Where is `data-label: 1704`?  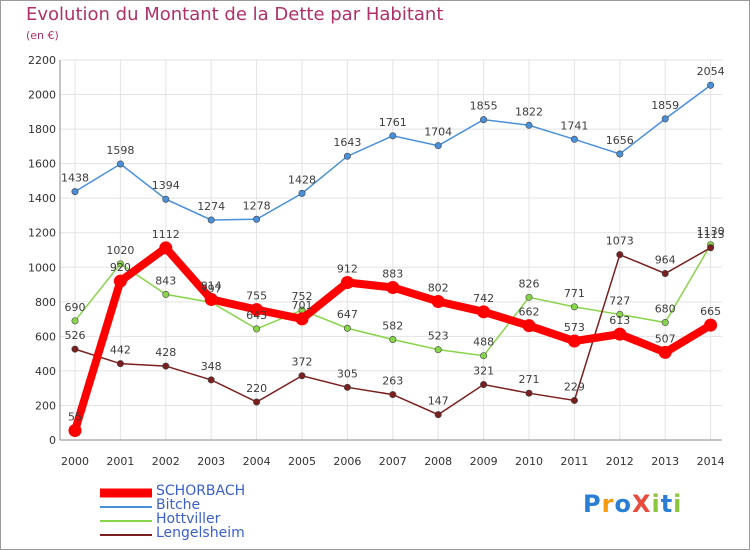
data-label: 1704 is located at coordinates (438, 132).